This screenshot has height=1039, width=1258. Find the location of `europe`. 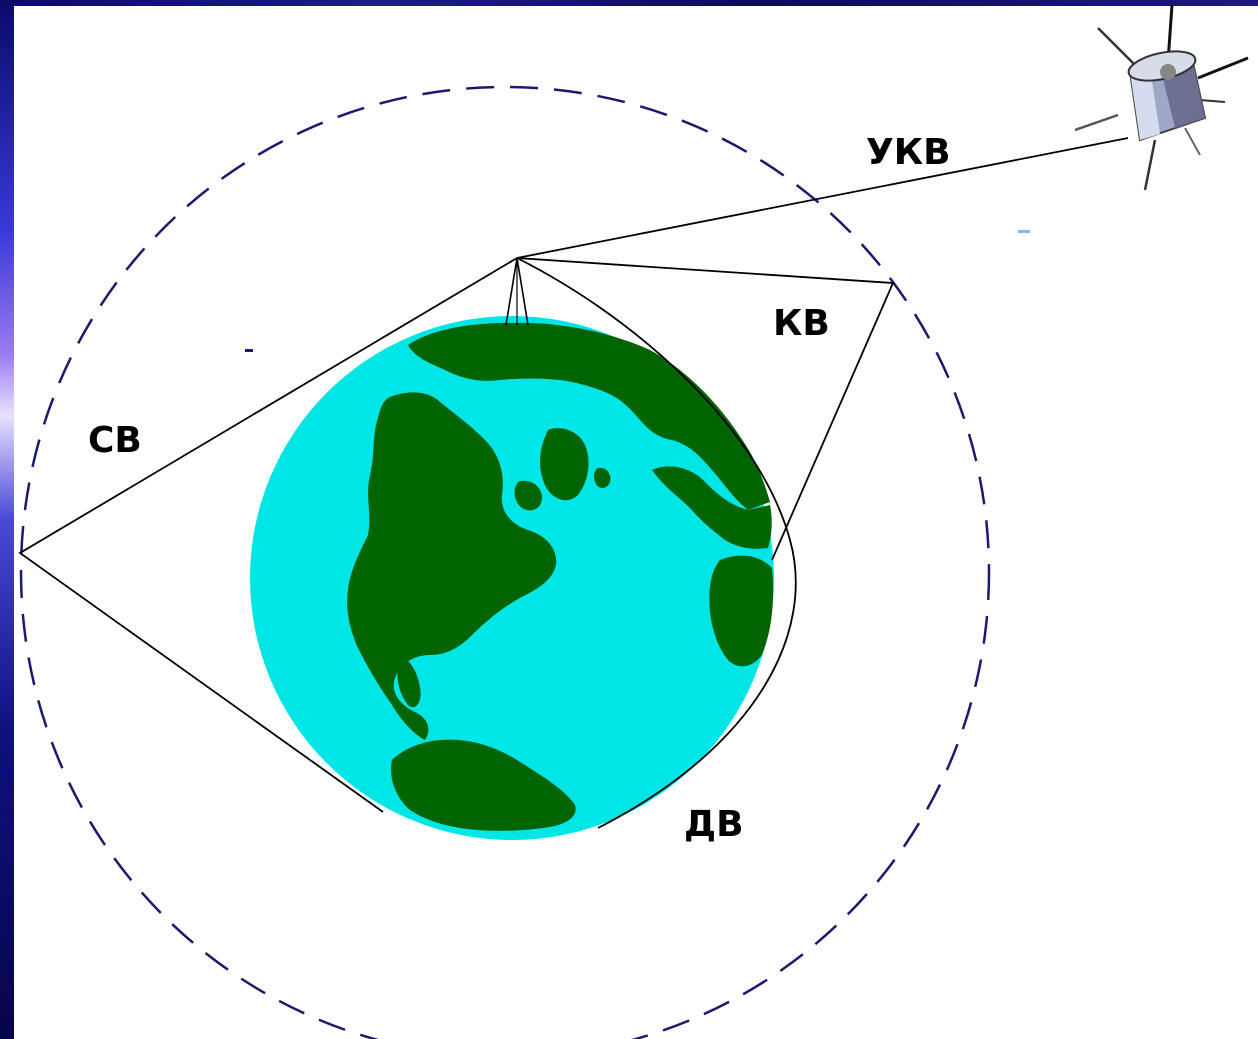

europe is located at coordinates (712, 507).